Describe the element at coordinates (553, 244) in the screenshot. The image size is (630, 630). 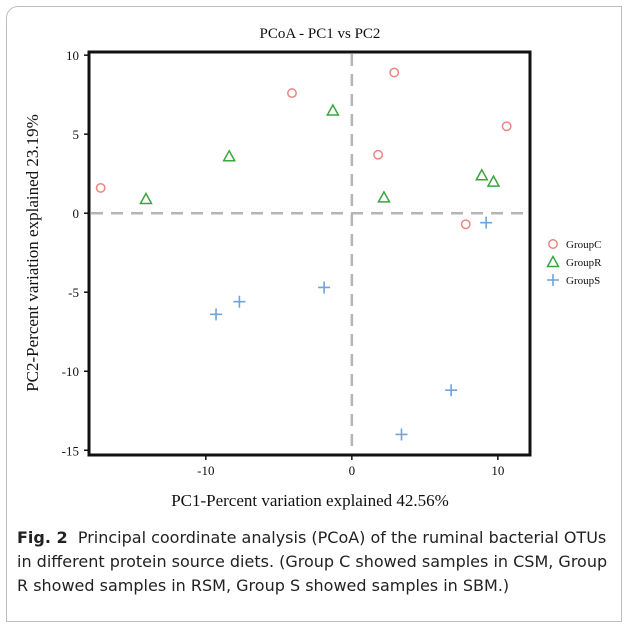
I see `groupc-legend-marker` at that location.